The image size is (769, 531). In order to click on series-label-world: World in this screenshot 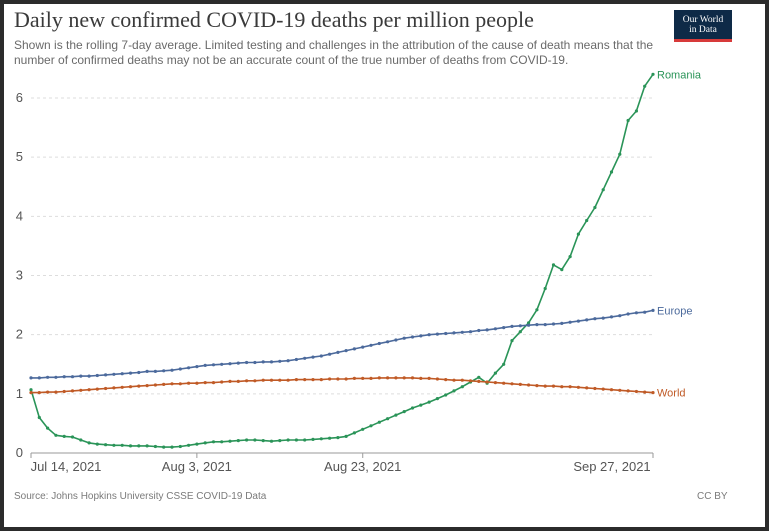, I will do `click(671, 394)`.